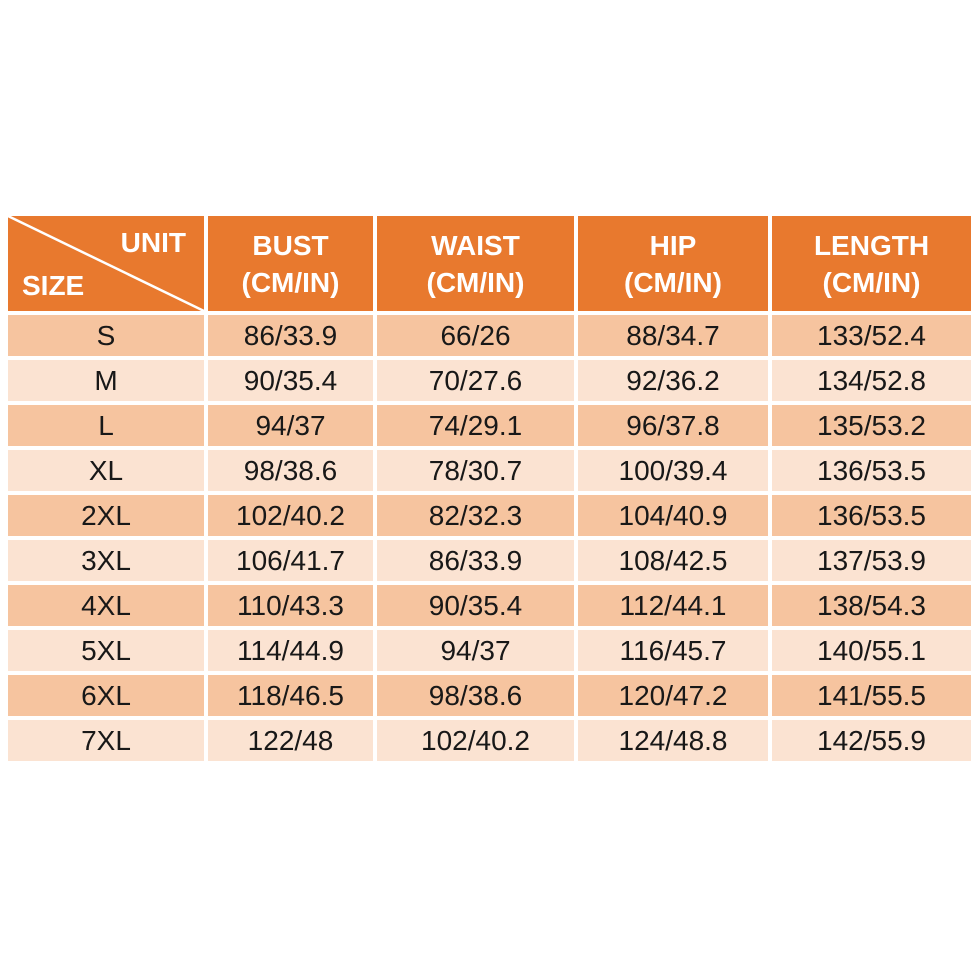  What do you see at coordinates (675, 337) in the screenshot?
I see `hip-cell: 88/34.7` at bounding box center [675, 337].